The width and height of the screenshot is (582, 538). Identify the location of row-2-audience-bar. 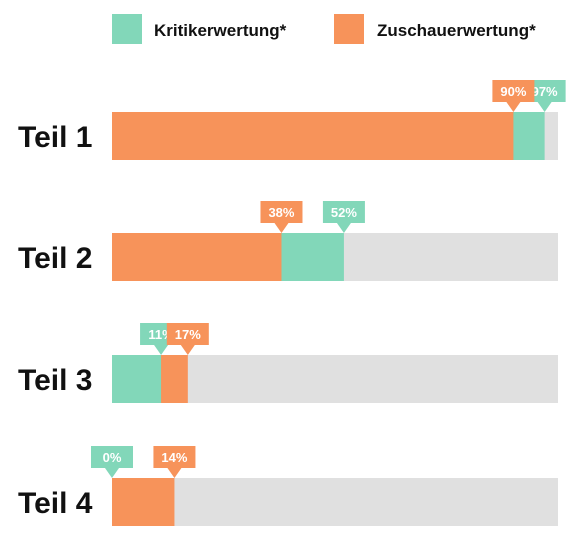
(197, 257).